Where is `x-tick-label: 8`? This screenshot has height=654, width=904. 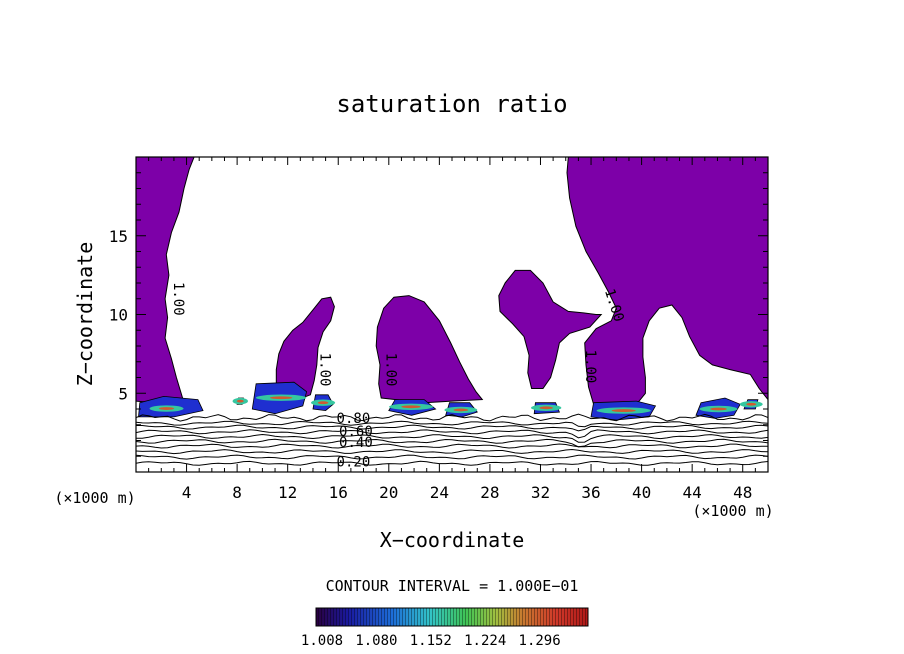 x-tick-label: 8 is located at coordinates (237, 492).